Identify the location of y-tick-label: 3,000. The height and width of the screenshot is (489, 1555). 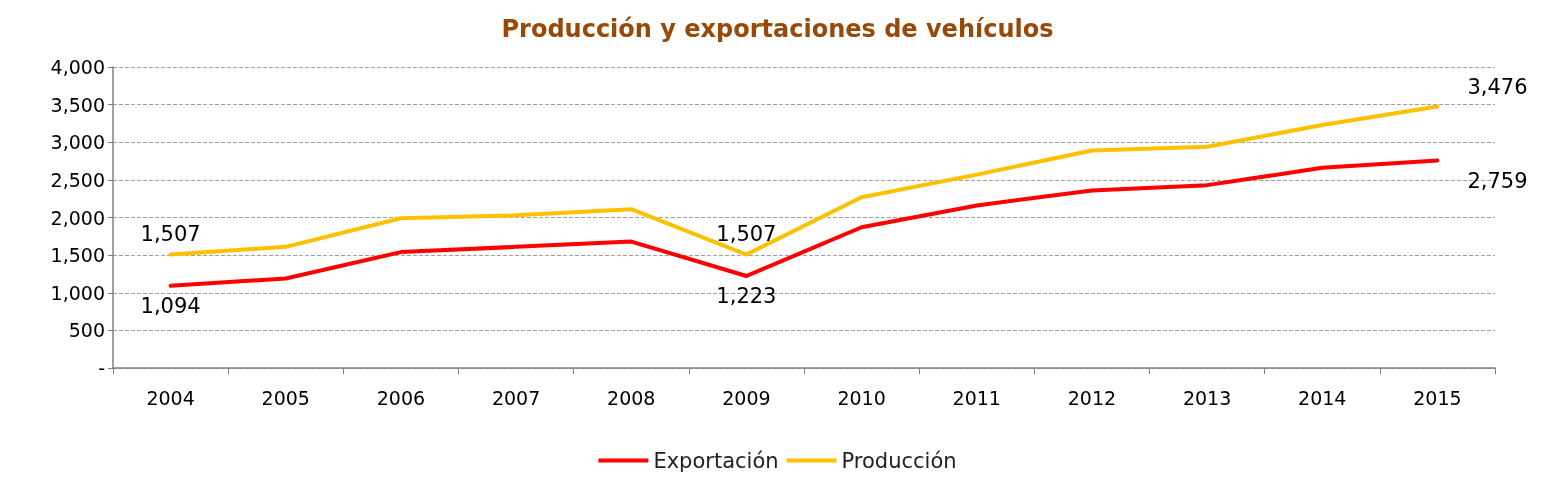
(77, 142).